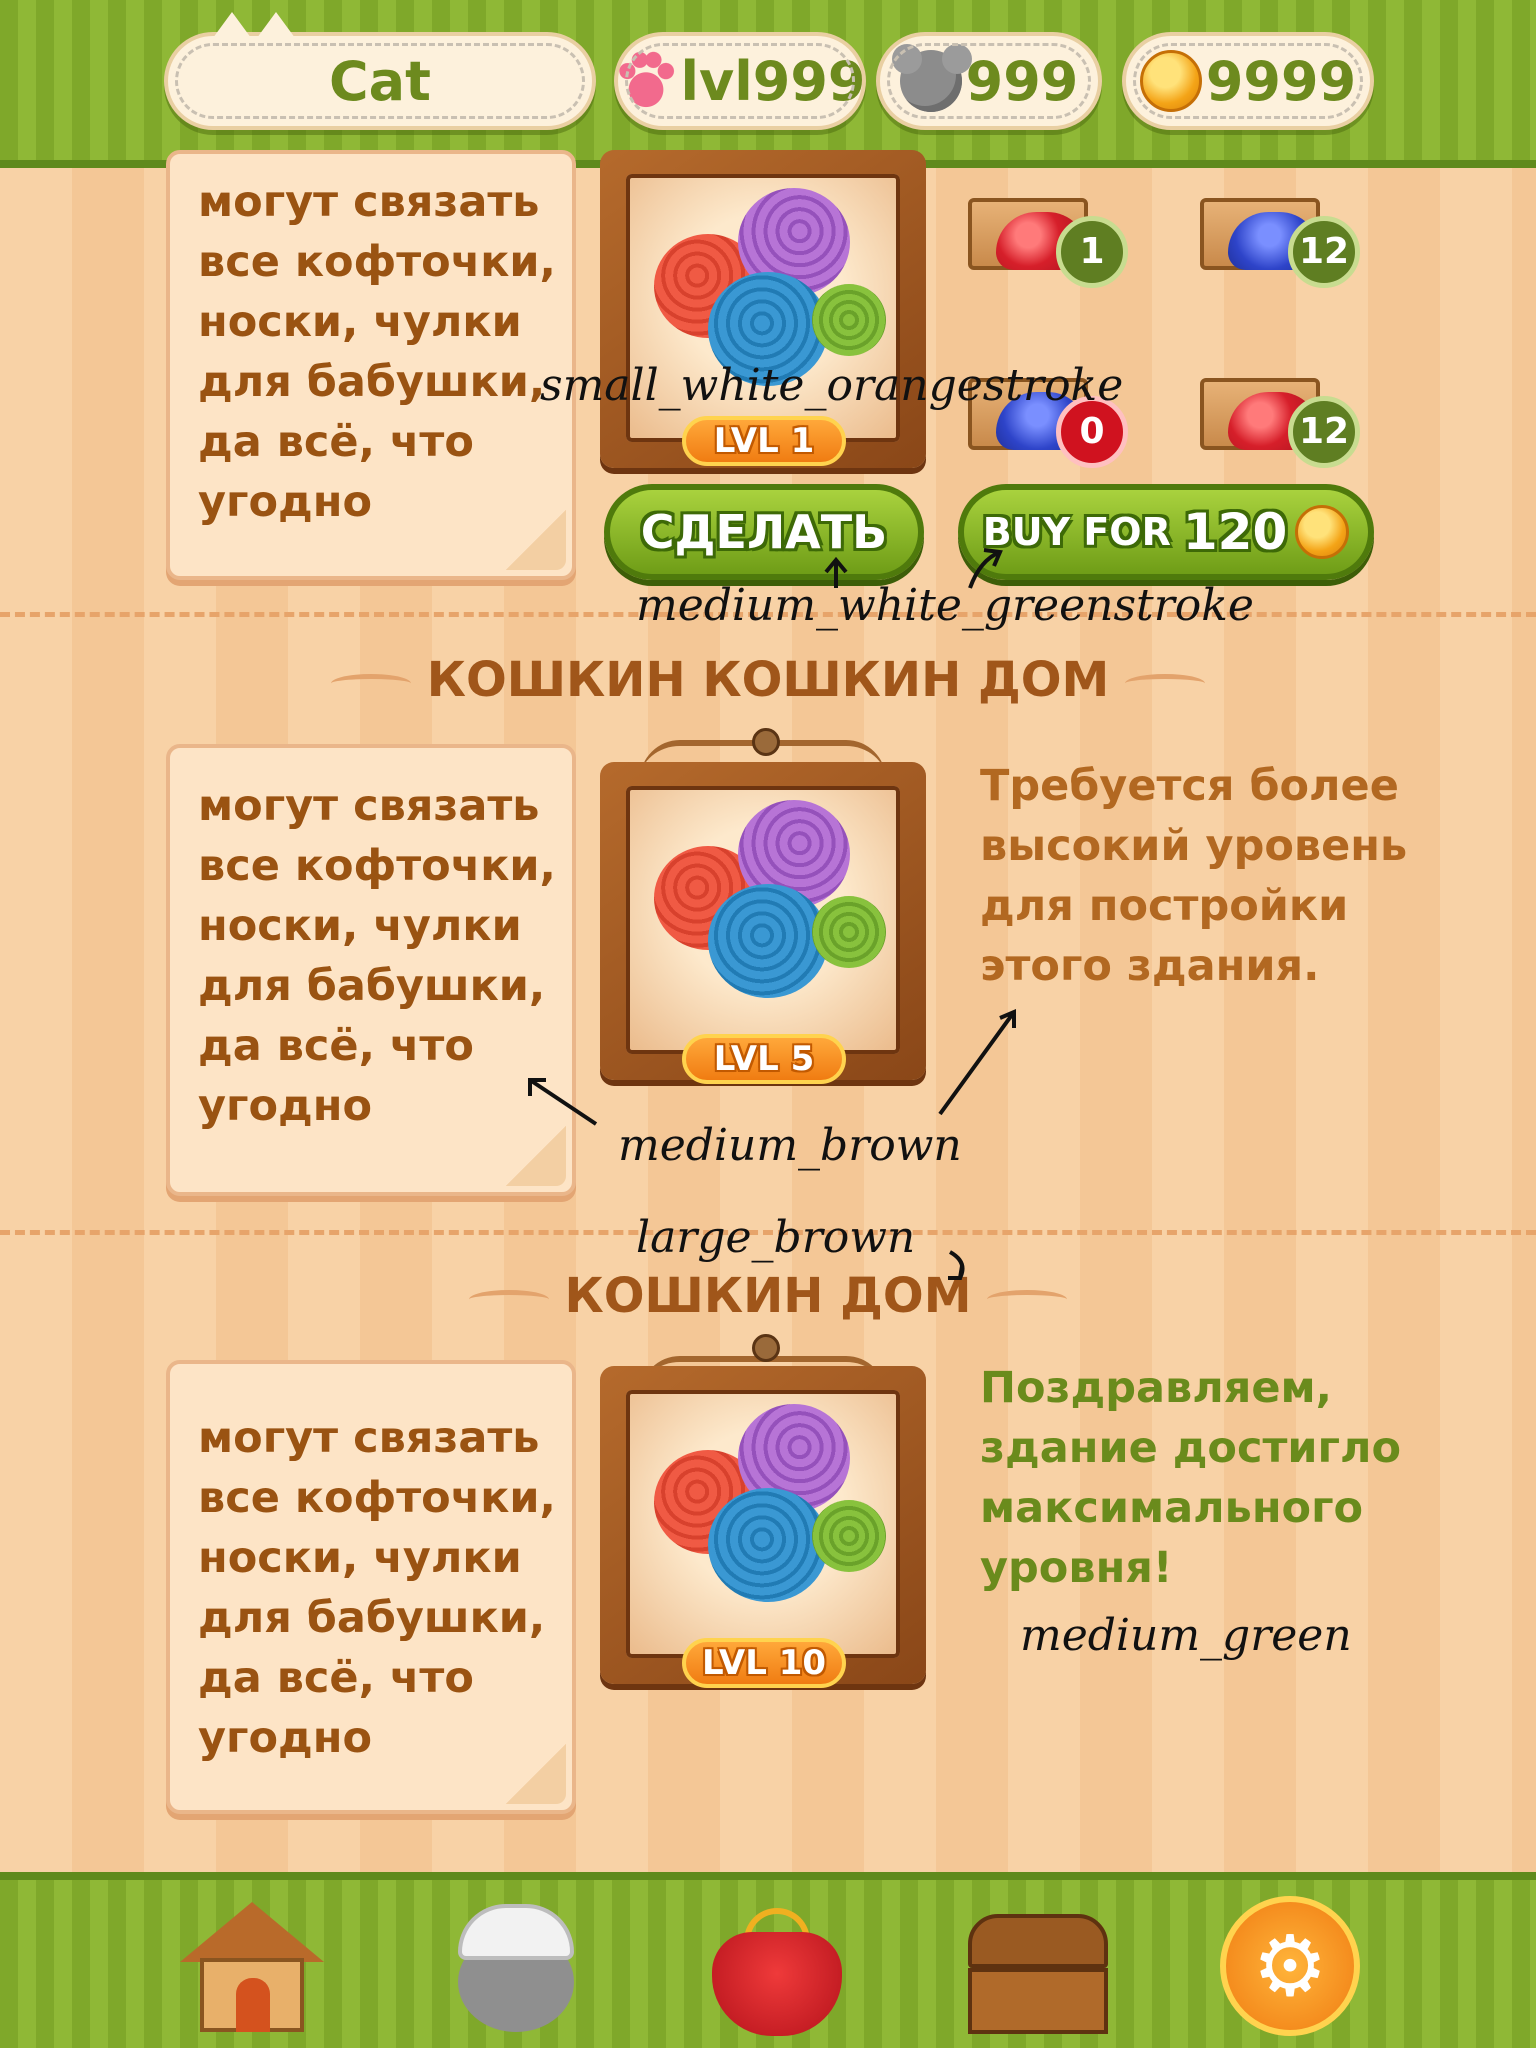 Image resolution: width=1536 pixels, height=2048 pixels. What do you see at coordinates (1235, 532) in the screenshot?
I see `buy-button-price: 120` at bounding box center [1235, 532].